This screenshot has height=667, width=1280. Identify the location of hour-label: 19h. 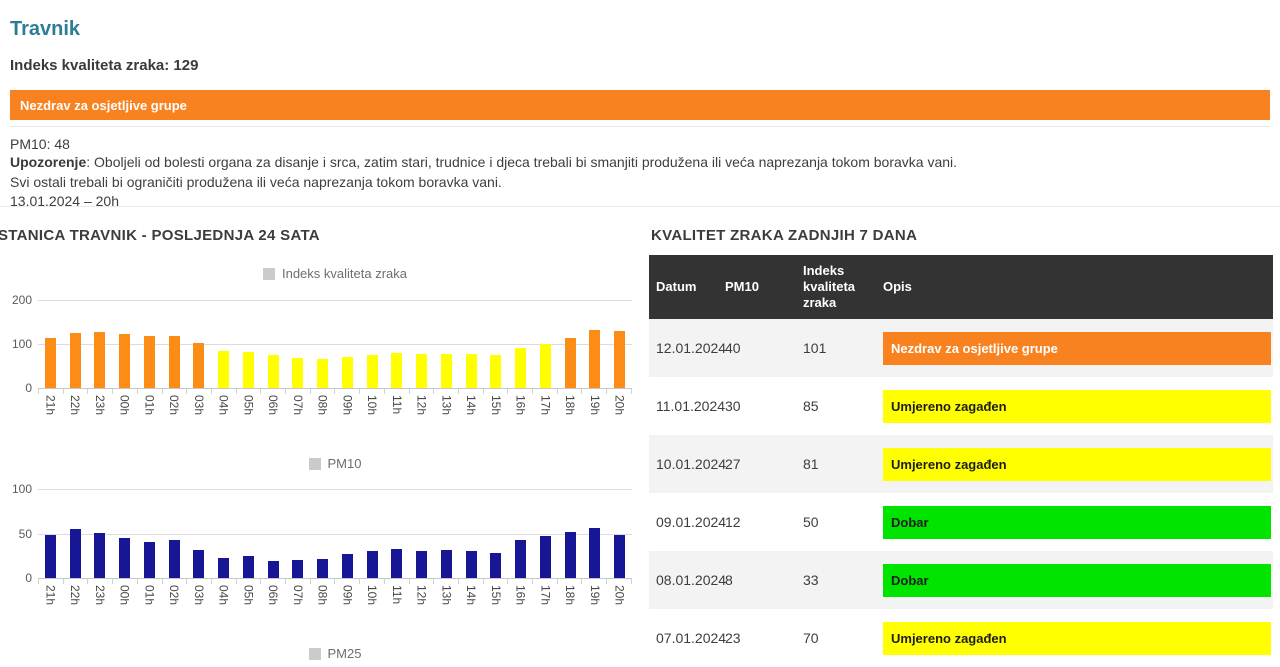
(594, 405).